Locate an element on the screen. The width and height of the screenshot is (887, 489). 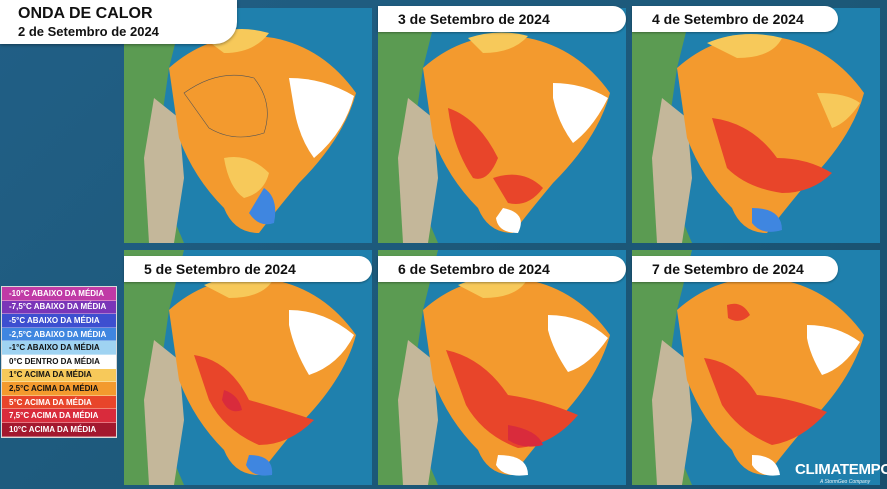
legend-item: 0°C DENTRO DA MÉDIA is located at coordinates (59, 361).